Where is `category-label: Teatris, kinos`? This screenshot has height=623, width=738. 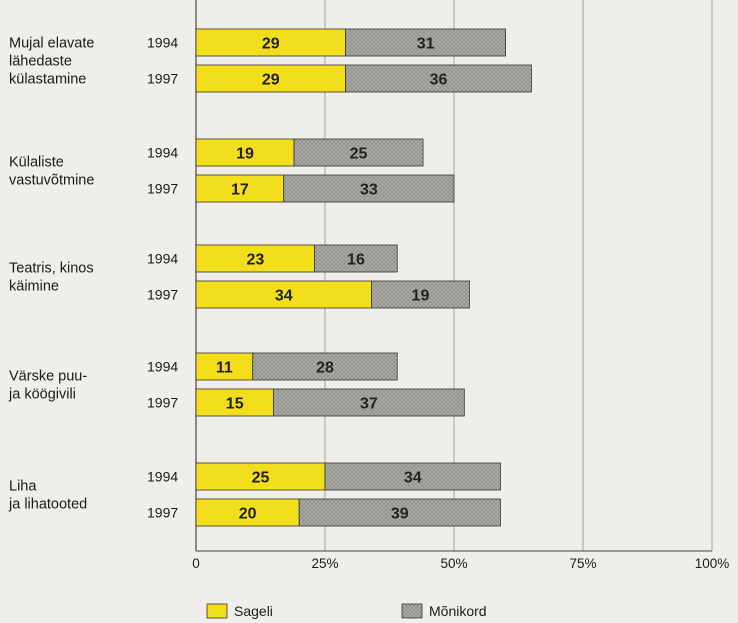
category-label: Teatris, kinos is located at coordinates (51, 269).